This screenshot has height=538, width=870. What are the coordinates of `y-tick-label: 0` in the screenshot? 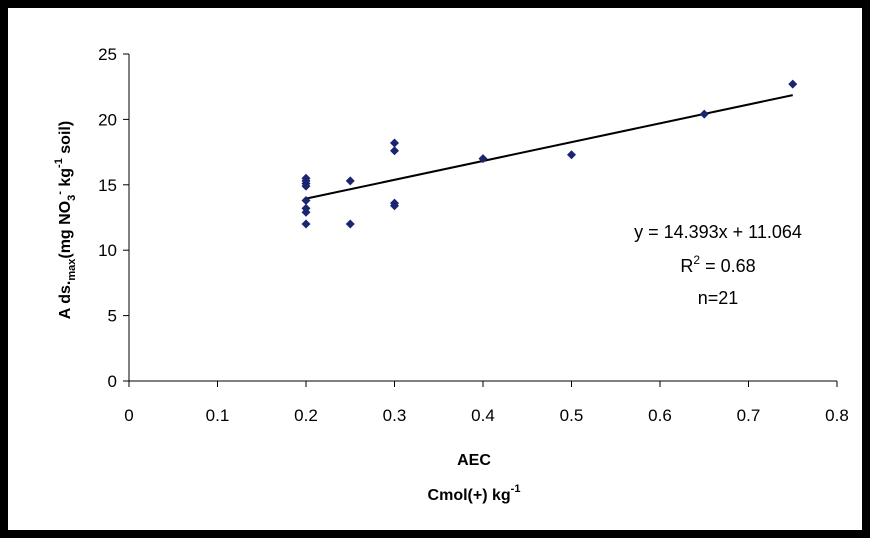 It's located at (112, 381).